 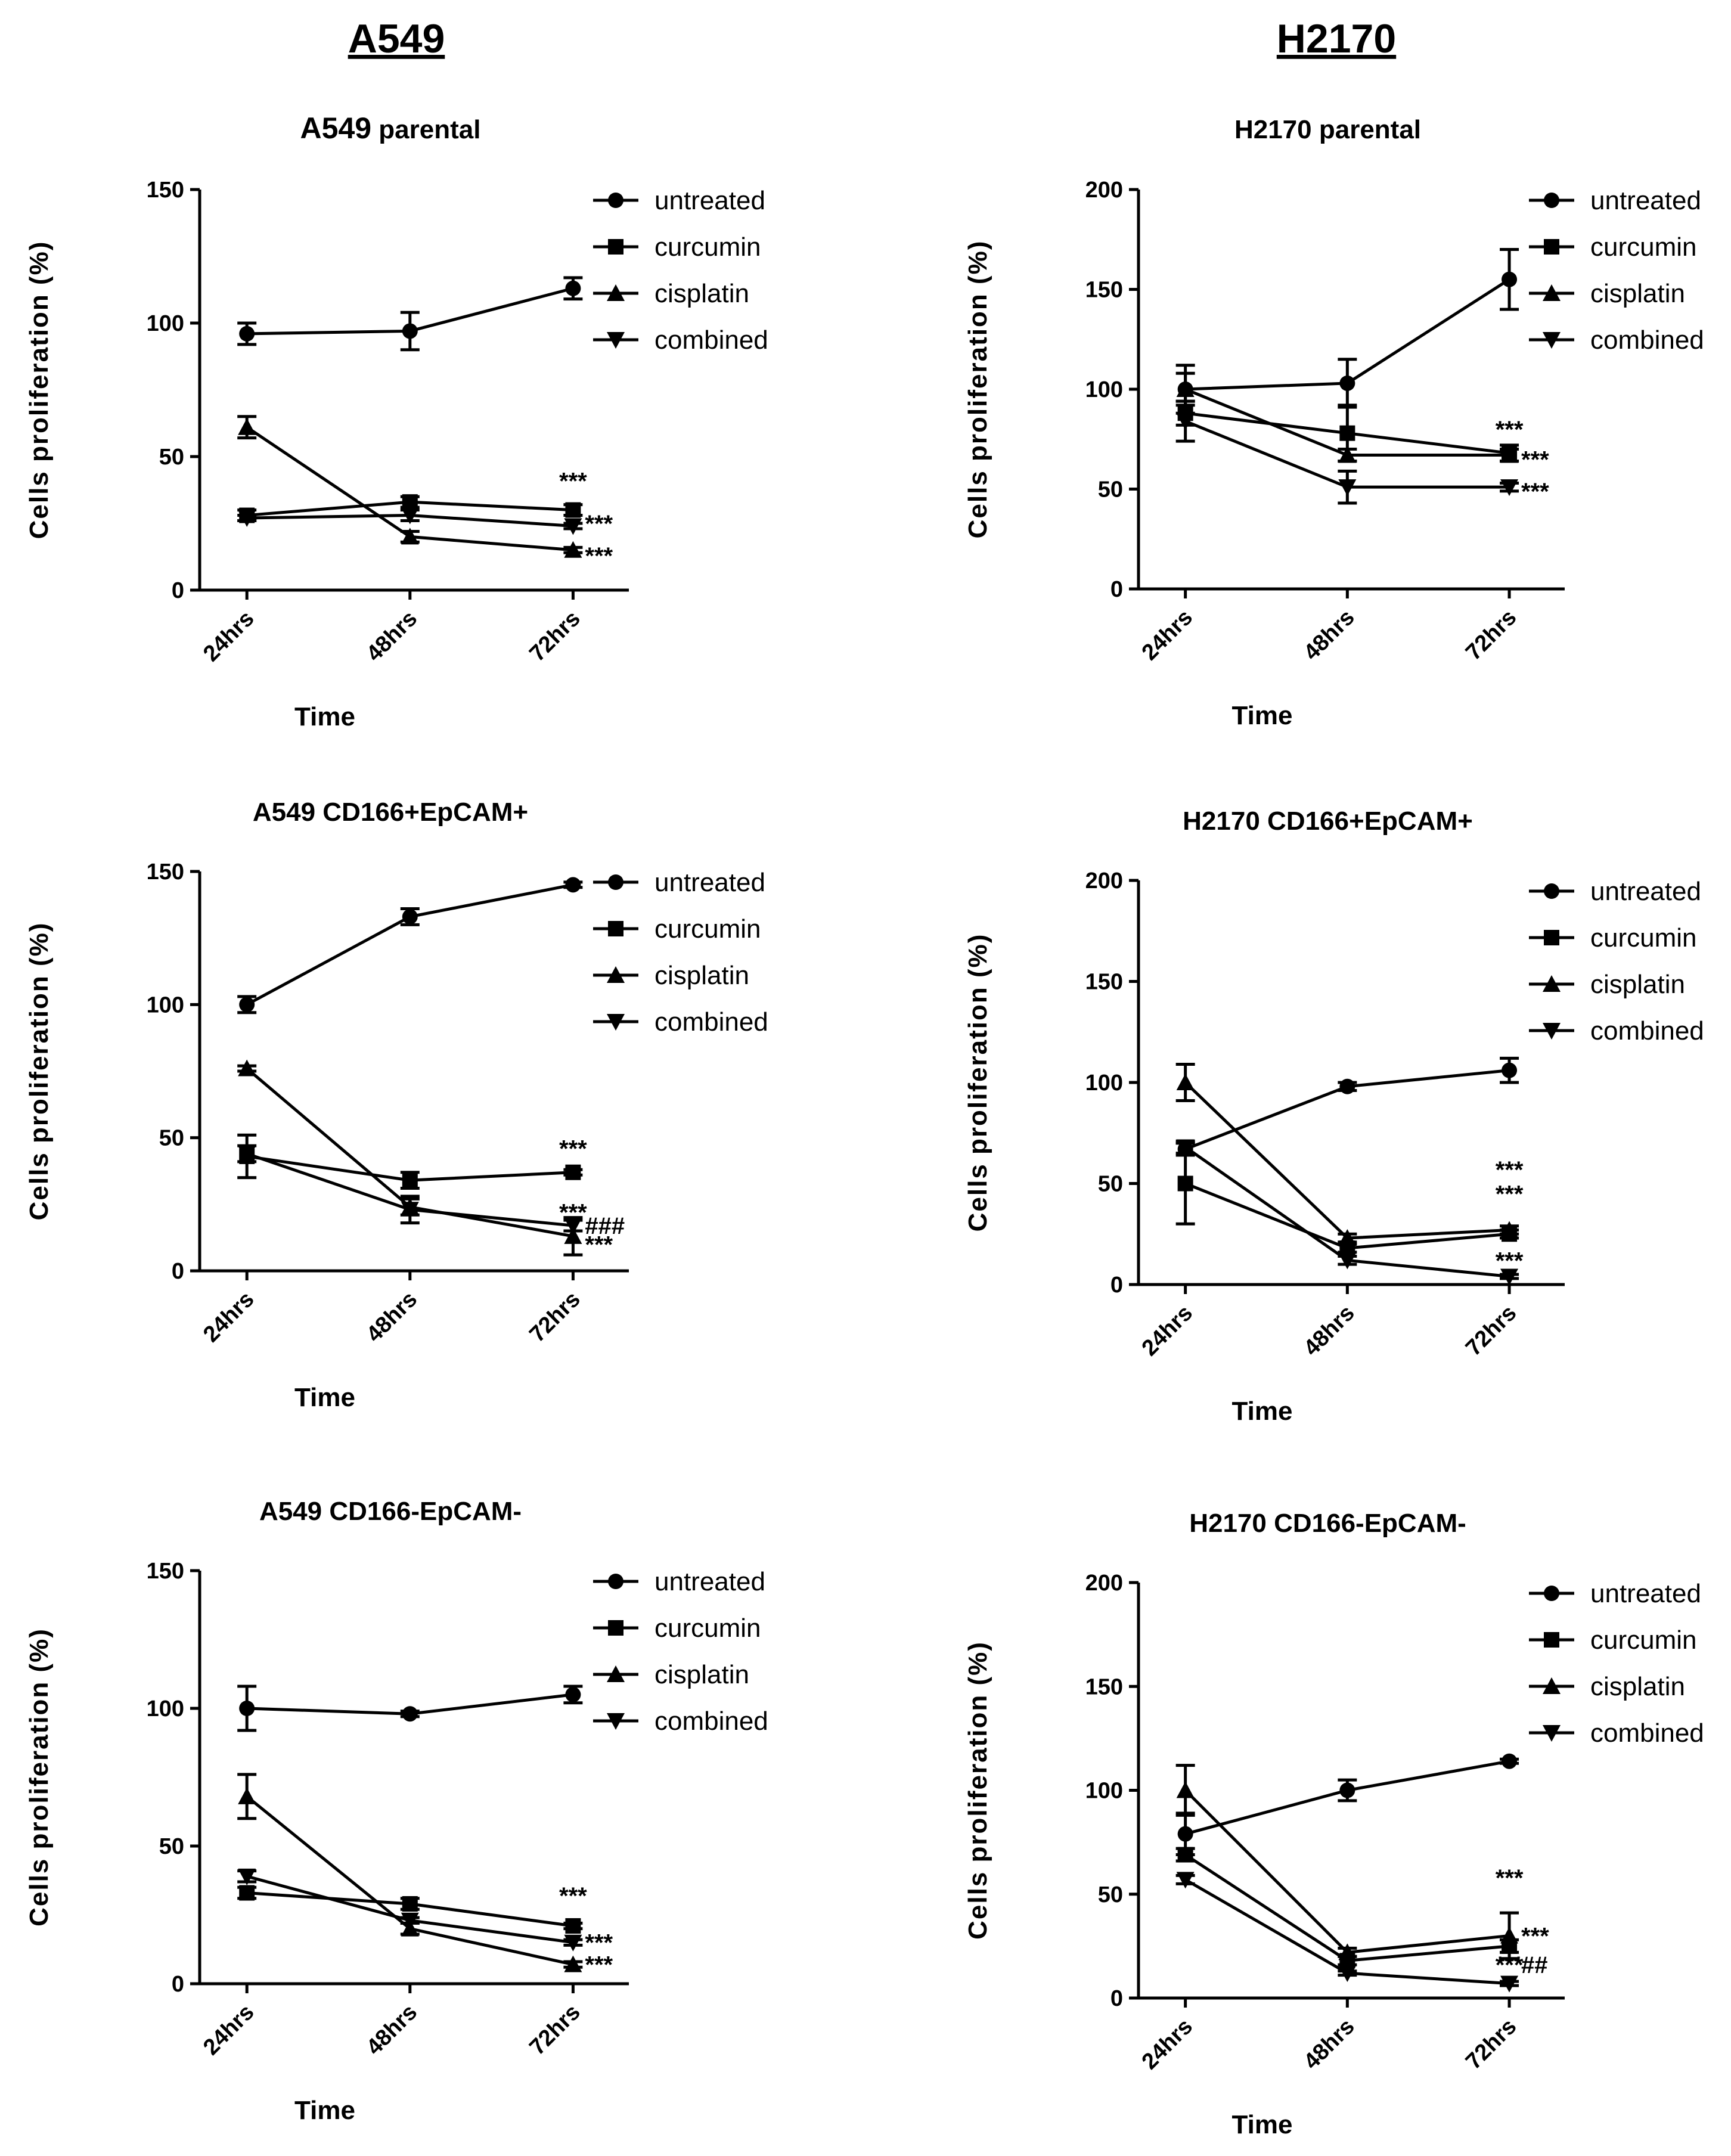 I want to click on legend-label: combined, so click(x=1647, y=1733).